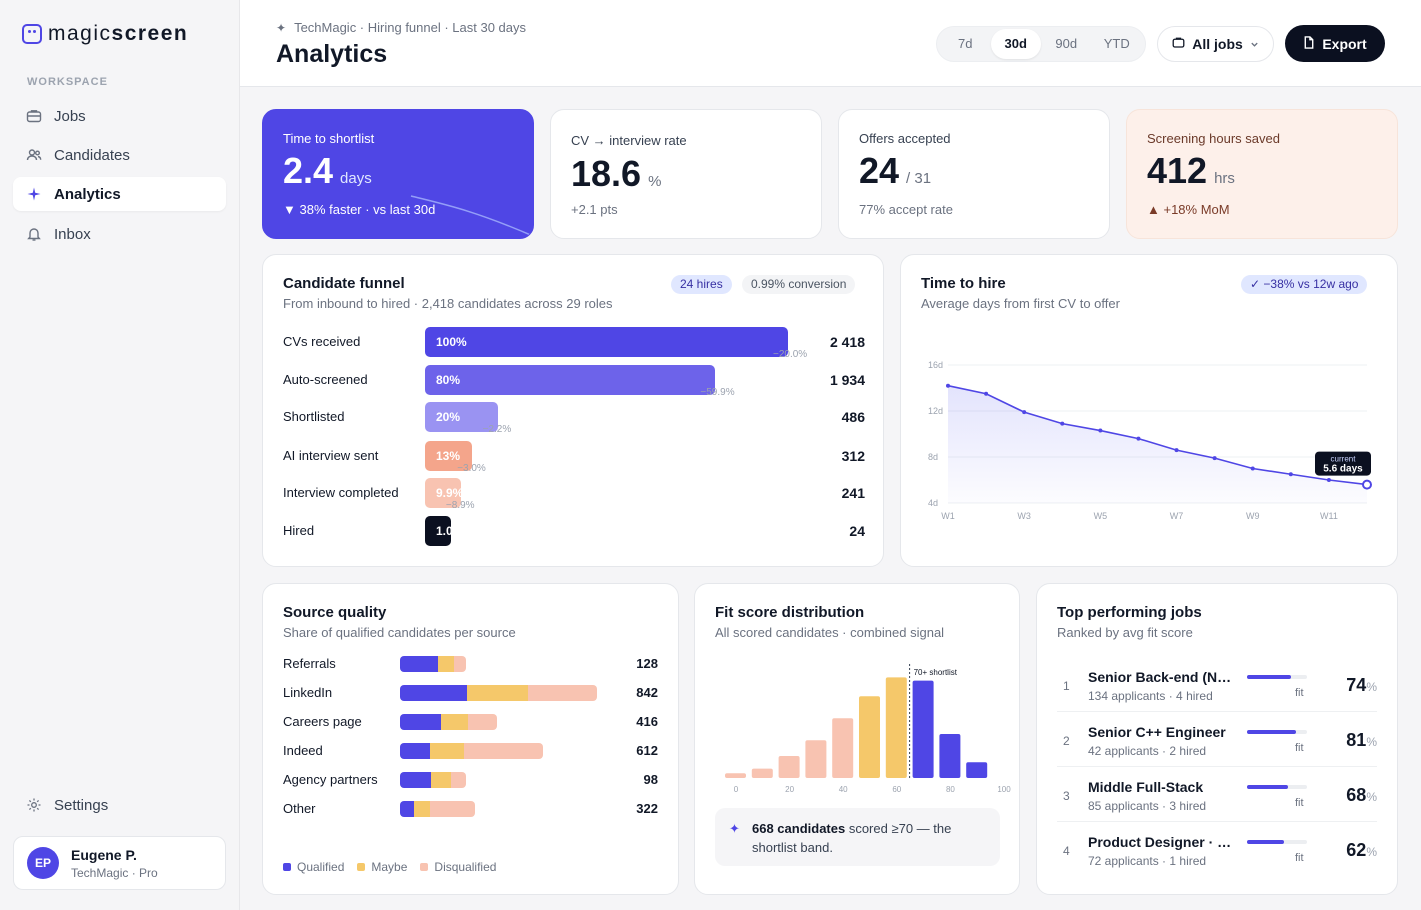 This screenshot has width=1421, height=910. What do you see at coordinates (574, 531) in the screenshot?
I see `funnel-row: Hired 1.0 24` at bounding box center [574, 531].